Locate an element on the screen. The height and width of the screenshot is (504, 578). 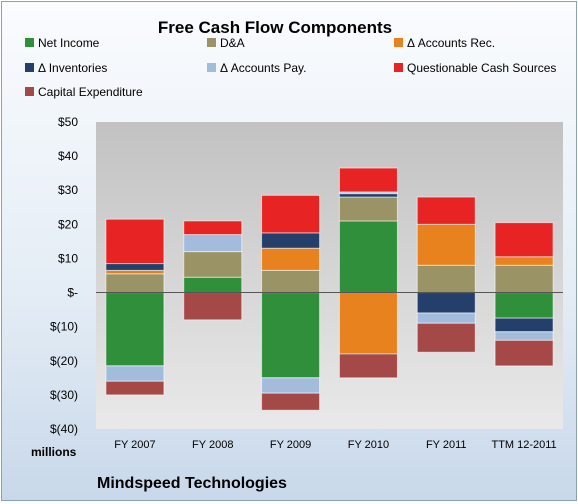
company-label: Mindspeed Technologies is located at coordinates (192, 483).